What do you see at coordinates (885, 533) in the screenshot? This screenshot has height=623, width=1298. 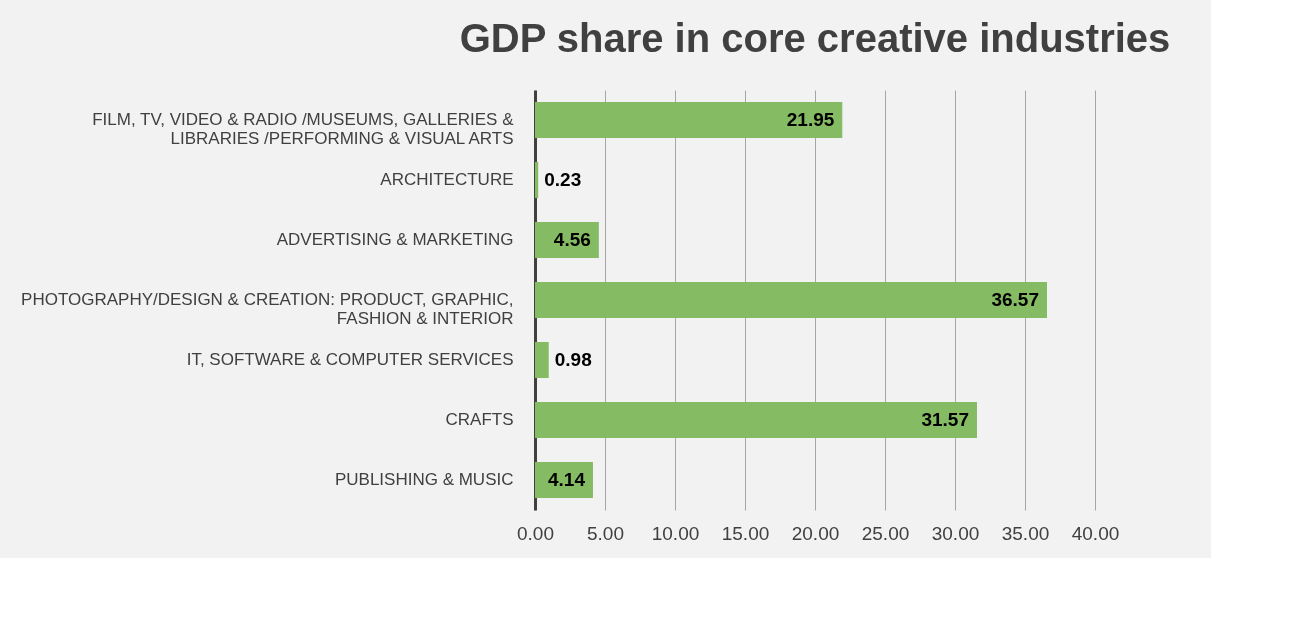 I see `x-tick-label: 25.00` at bounding box center [885, 533].